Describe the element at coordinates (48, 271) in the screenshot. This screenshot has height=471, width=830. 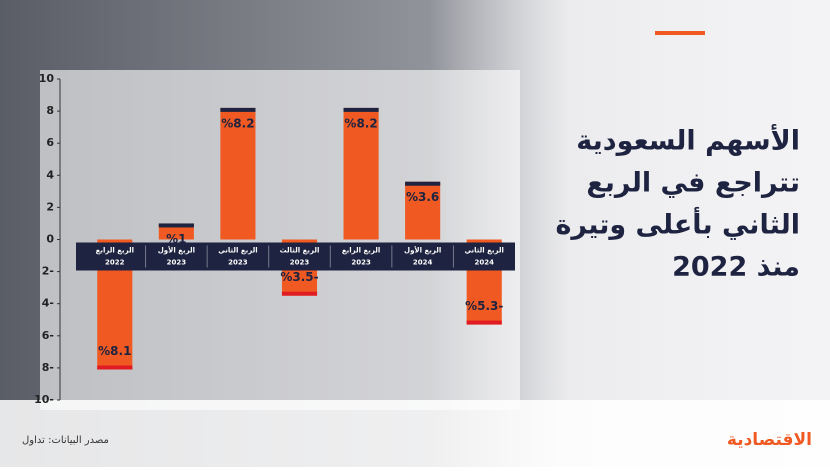
I see `y-tick-label: 2-` at that location.